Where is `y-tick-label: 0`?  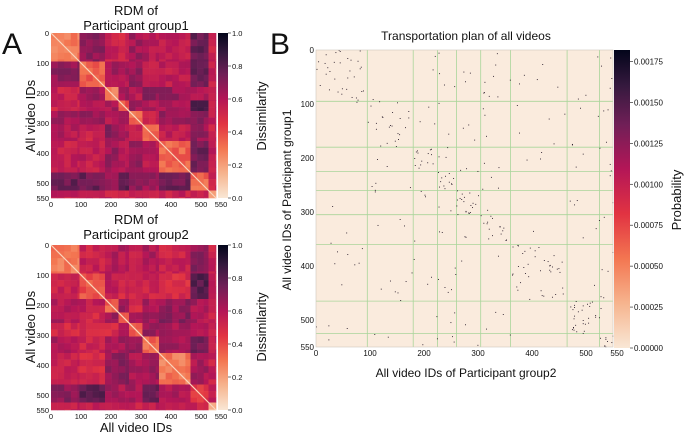 y-tick-label: 0 is located at coordinates (47, 245).